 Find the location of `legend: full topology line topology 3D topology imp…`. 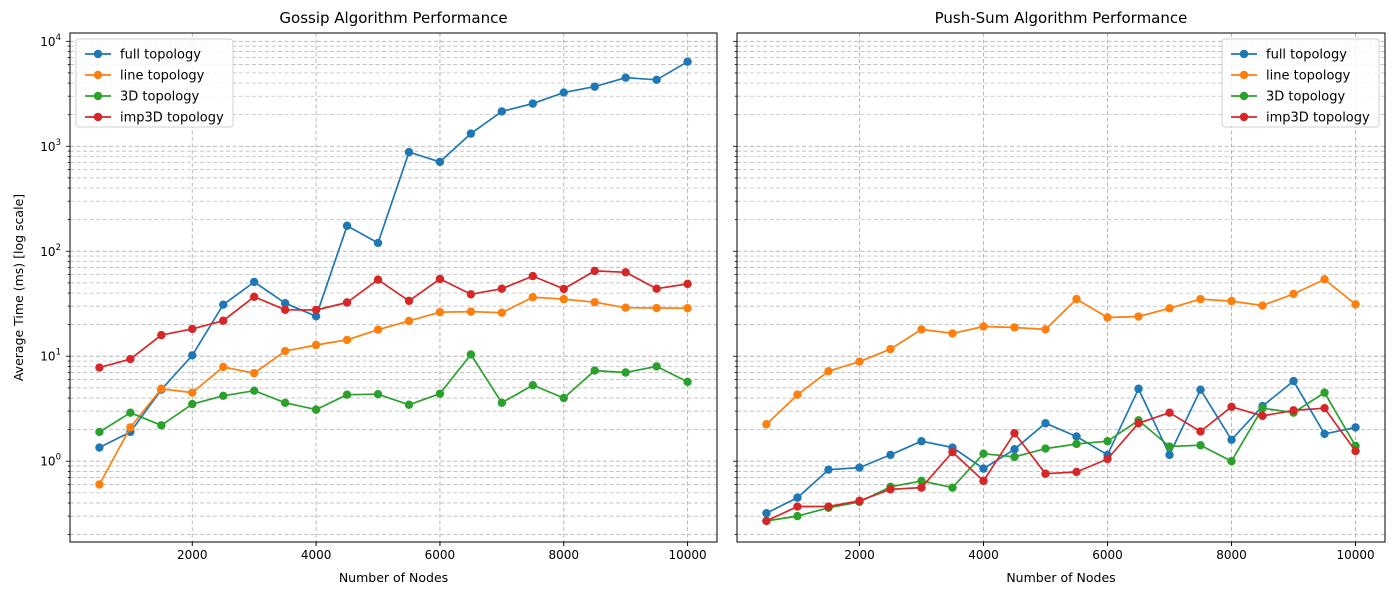

legend: full topology line topology 3D topology imp… is located at coordinates (1300, 83).